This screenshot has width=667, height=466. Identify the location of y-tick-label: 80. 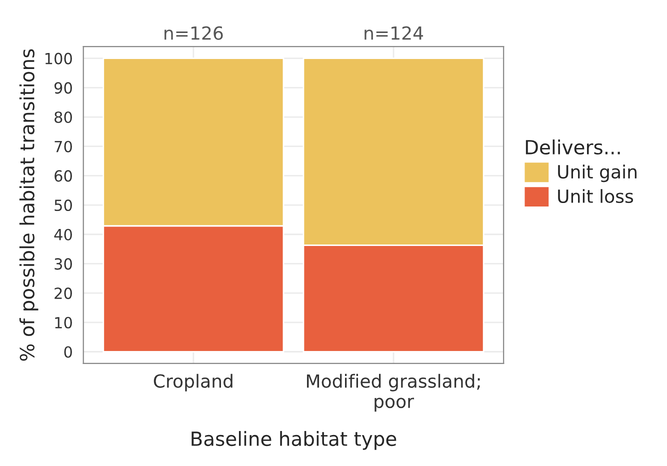
(63, 117).